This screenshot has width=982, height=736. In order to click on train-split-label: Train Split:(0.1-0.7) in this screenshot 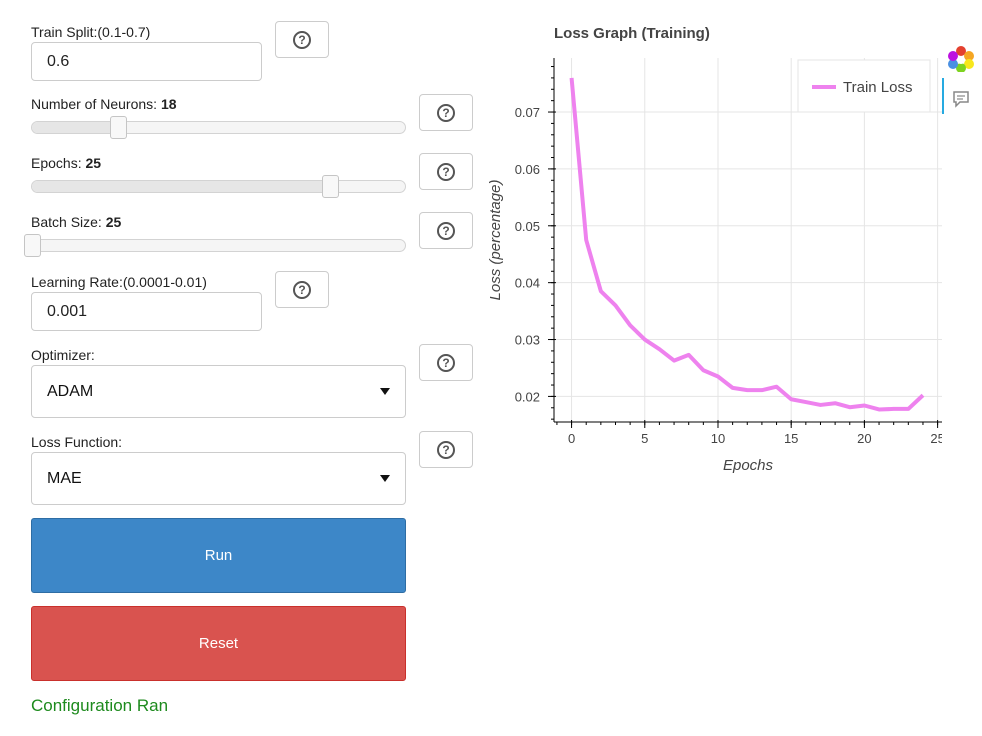, I will do `click(91, 32)`.